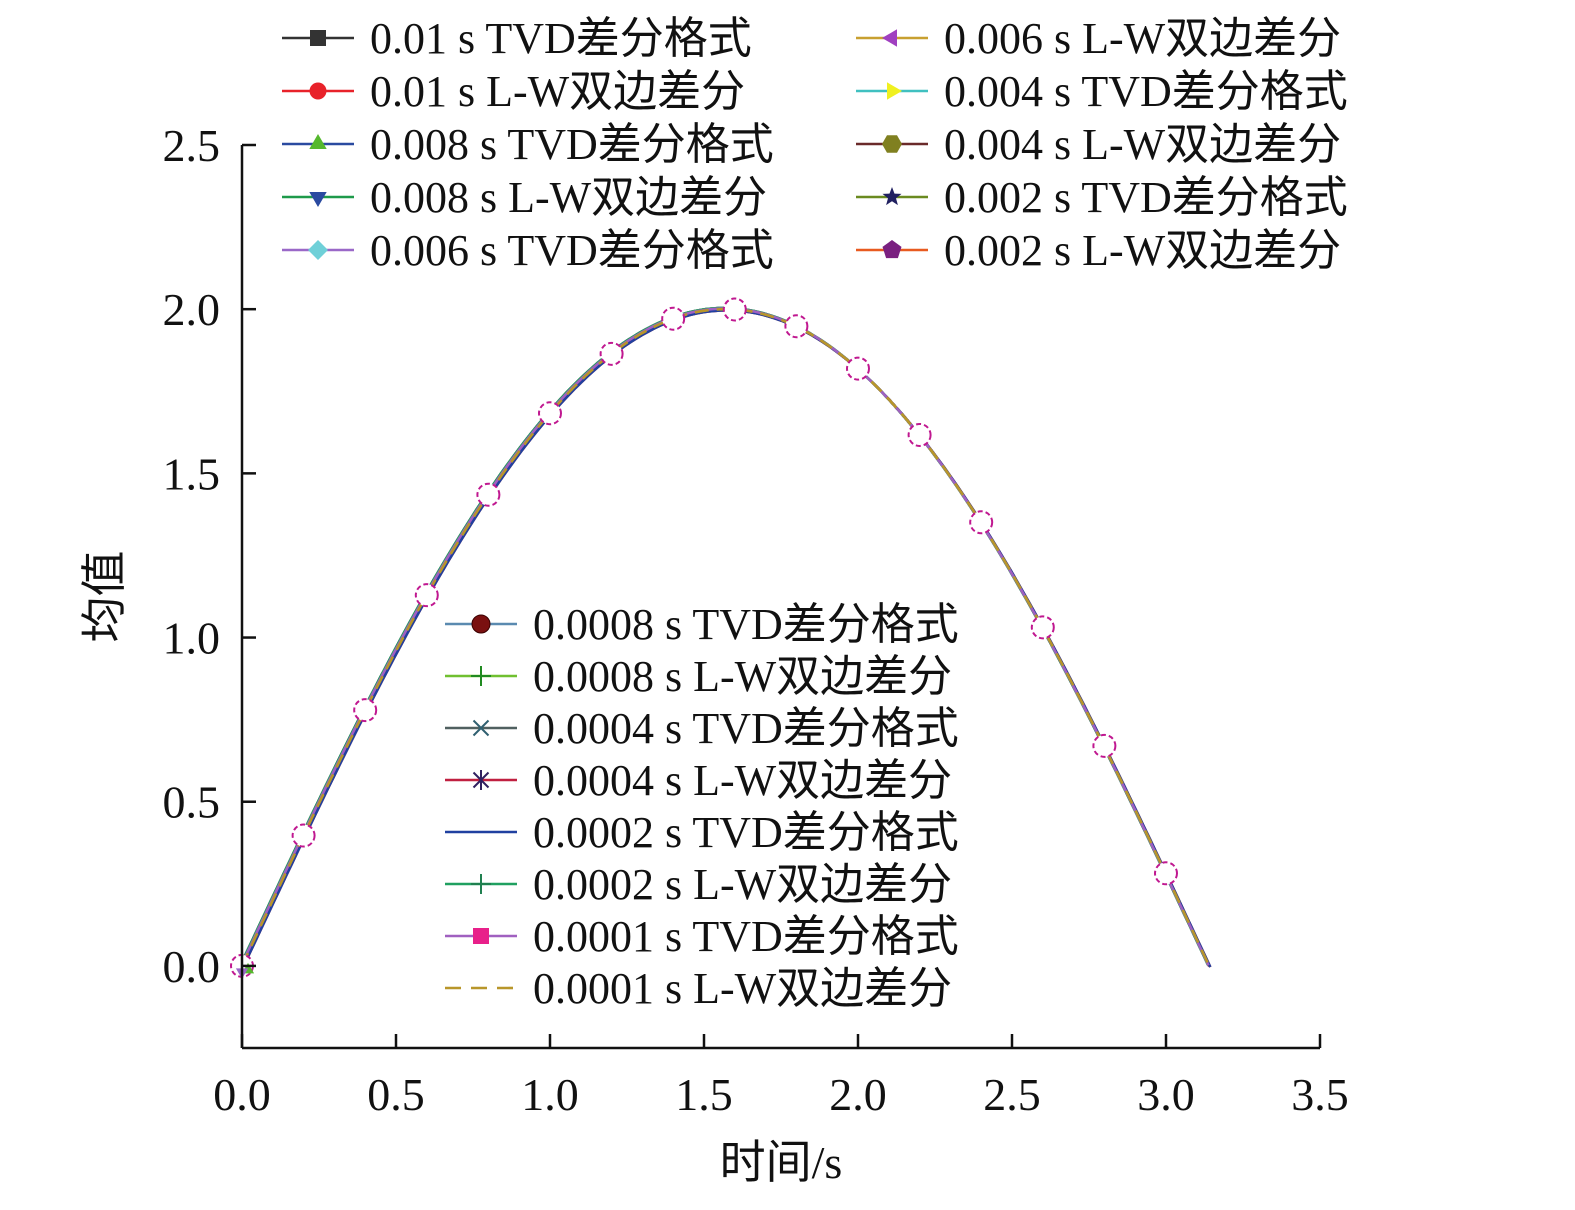 This screenshot has width=1575, height=1210. What do you see at coordinates (1320, 1094) in the screenshot?
I see `x-tick-label: 3.5` at bounding box center [1320, 1094].